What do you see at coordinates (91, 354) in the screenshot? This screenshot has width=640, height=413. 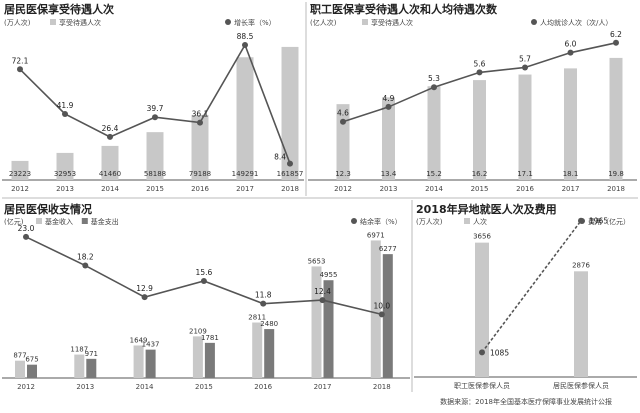 I see `bar-value-label: 971` at bounding box center [91, 354].